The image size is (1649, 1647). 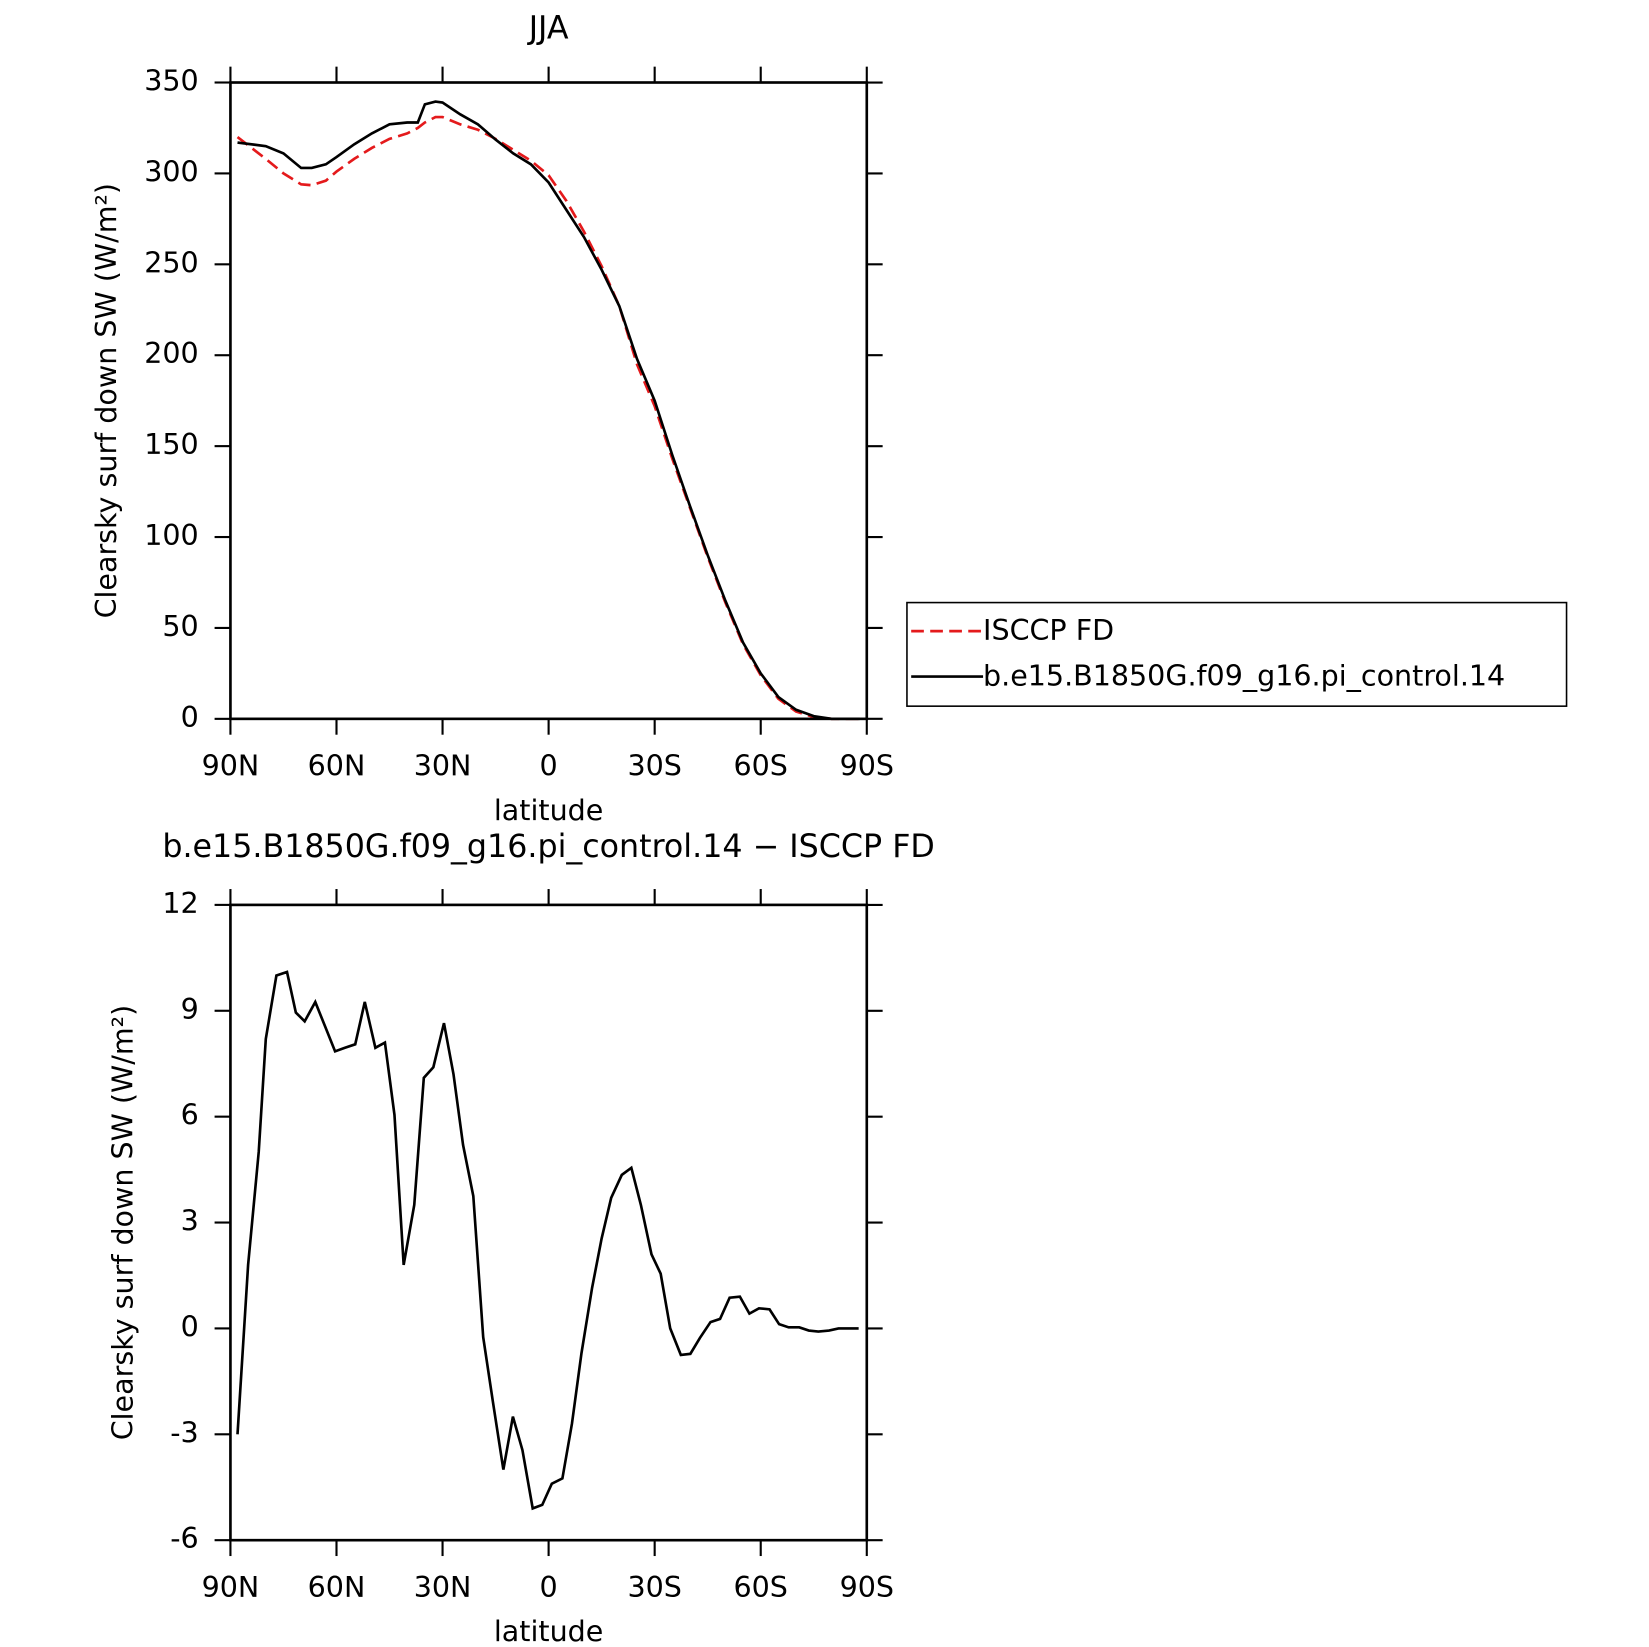 What do you see at coordinates (171, 81) in the screenshot?
I see `y-tick-label: 350` at bounding box center [171, 81].